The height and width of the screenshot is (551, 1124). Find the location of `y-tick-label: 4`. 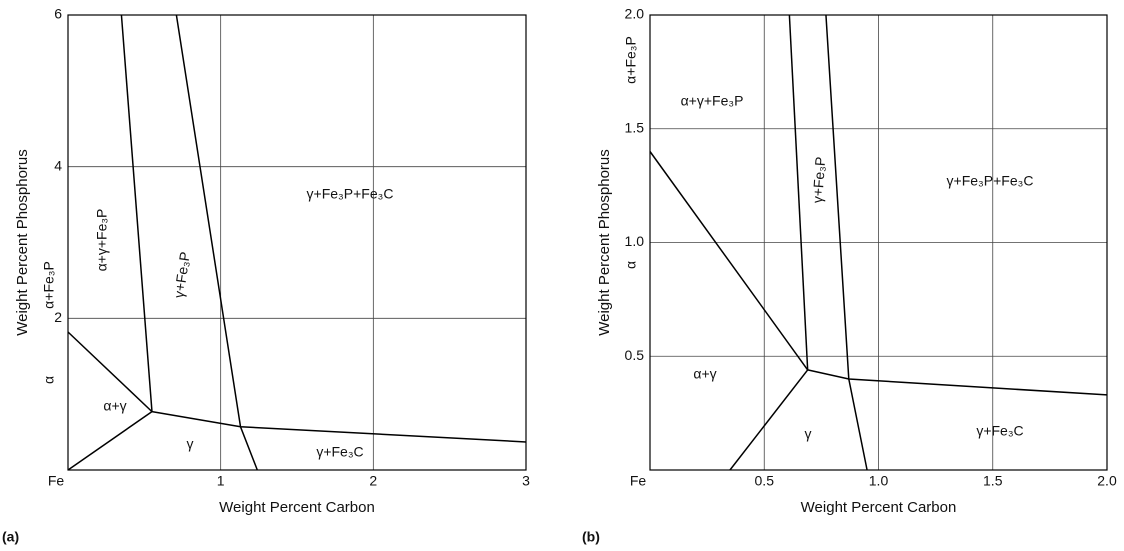

y-tick-label: 4 is located at coordinates (58, 165).